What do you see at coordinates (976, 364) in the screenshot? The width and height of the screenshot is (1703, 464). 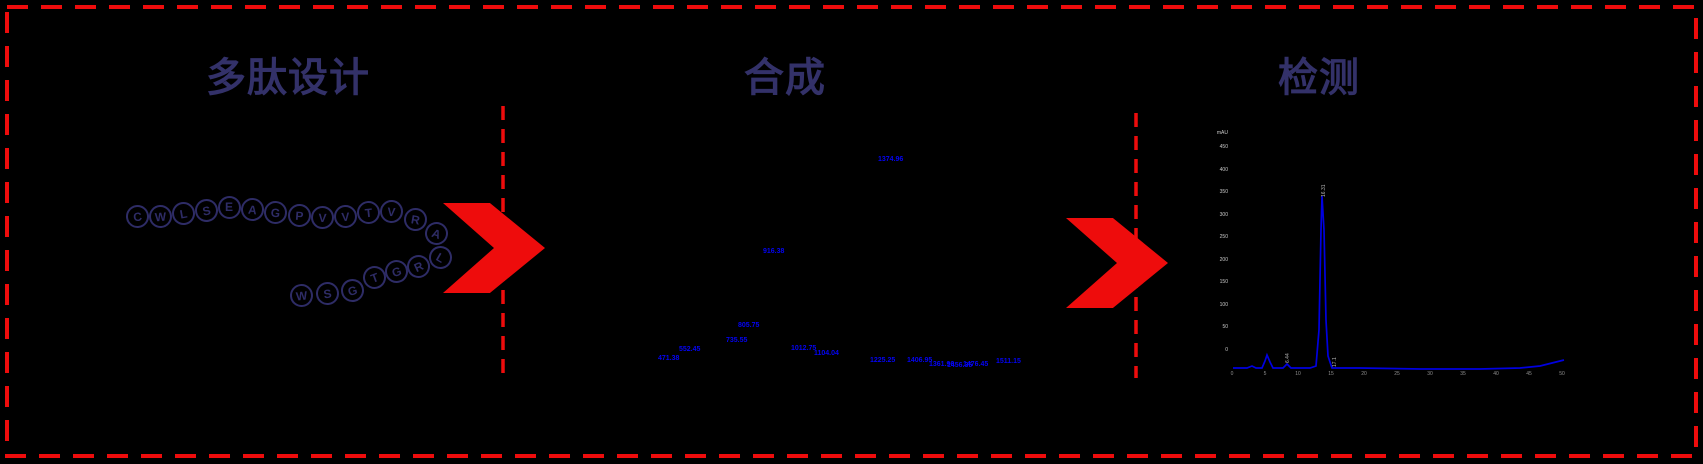 I see `ms-peak-label: 1476.45` at bounding box center [976, 364].